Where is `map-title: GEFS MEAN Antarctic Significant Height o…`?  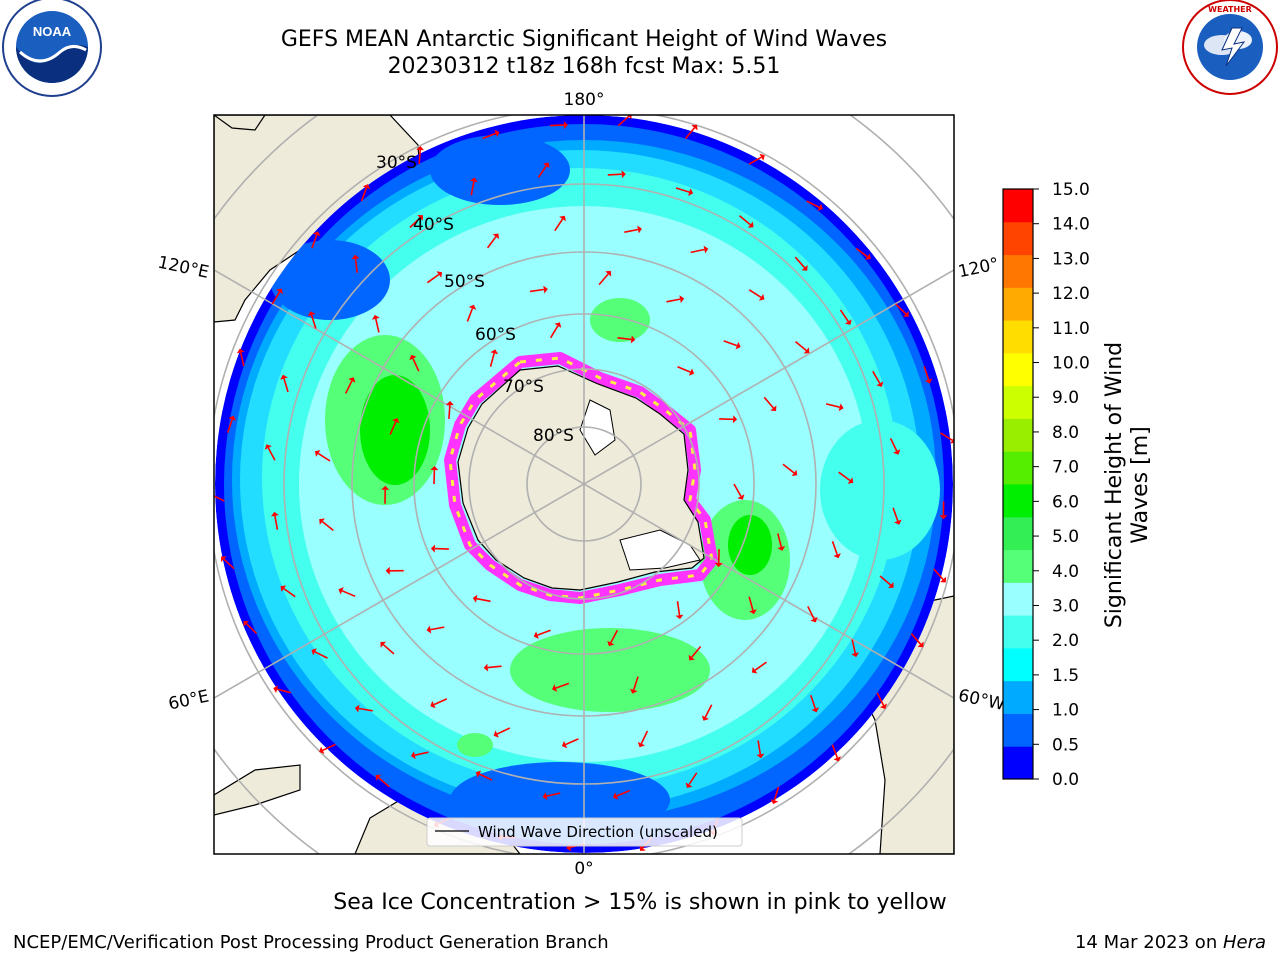
map-title: GEFS MEAN Antarctic Significant Height o… is located at coordinates (584, 39).